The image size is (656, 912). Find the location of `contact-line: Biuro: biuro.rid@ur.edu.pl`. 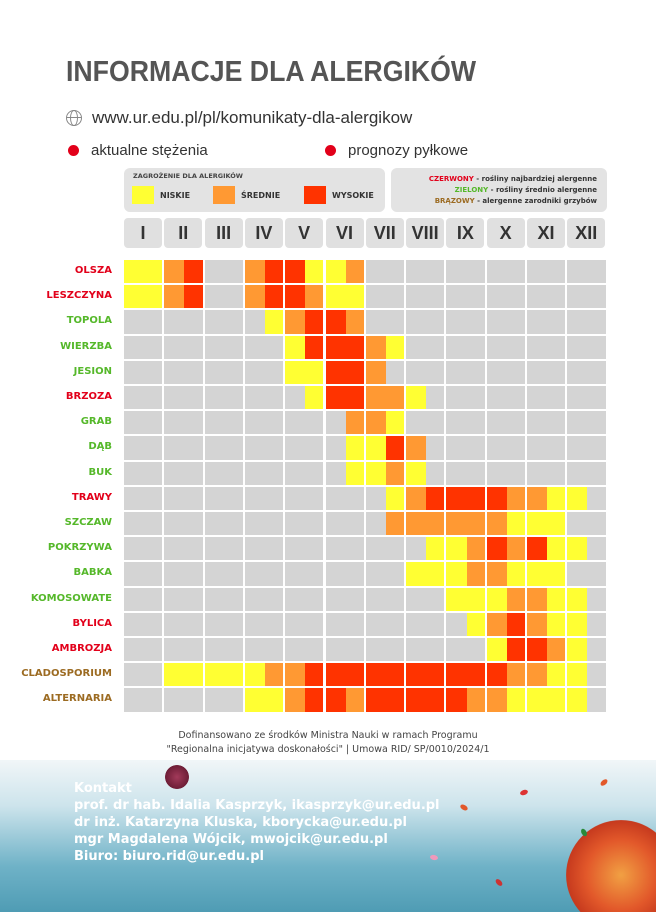

contact-line: Biuro: biuro.rid@ur.edu.pl is located at coordinates (169, 856).